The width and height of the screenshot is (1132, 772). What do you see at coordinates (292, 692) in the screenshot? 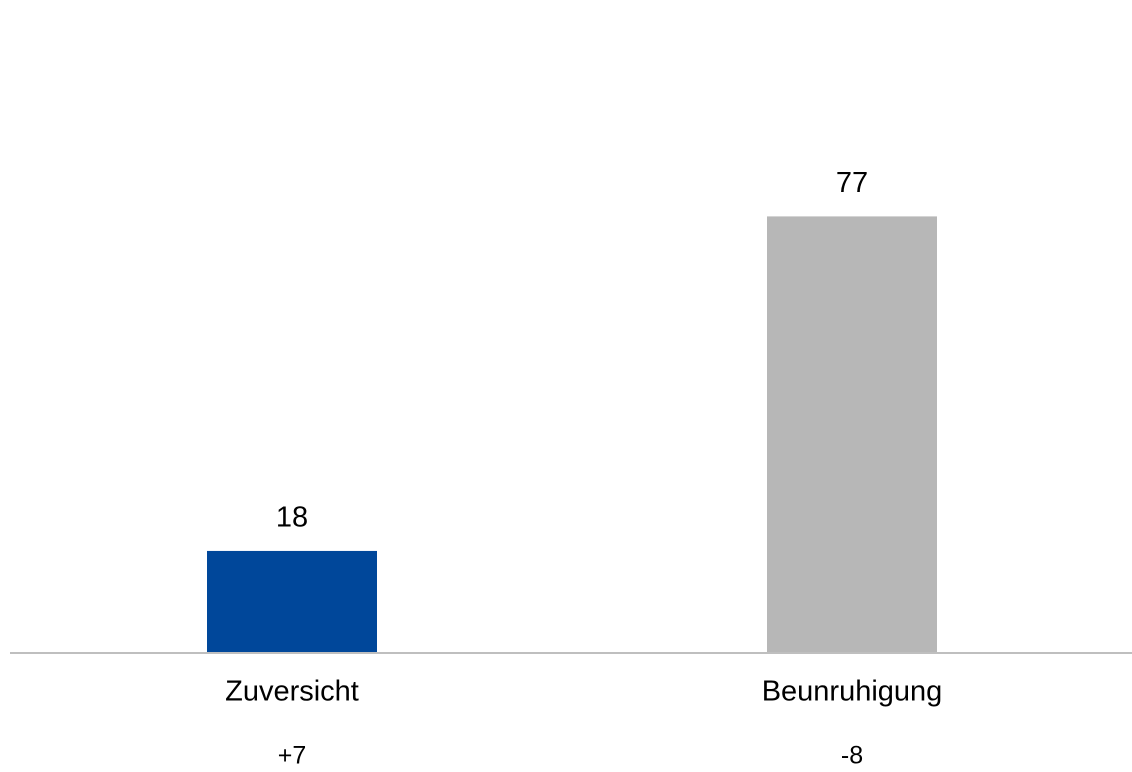
I see `x-tick-label: Zuversicht` at bounding box center [292, 692].